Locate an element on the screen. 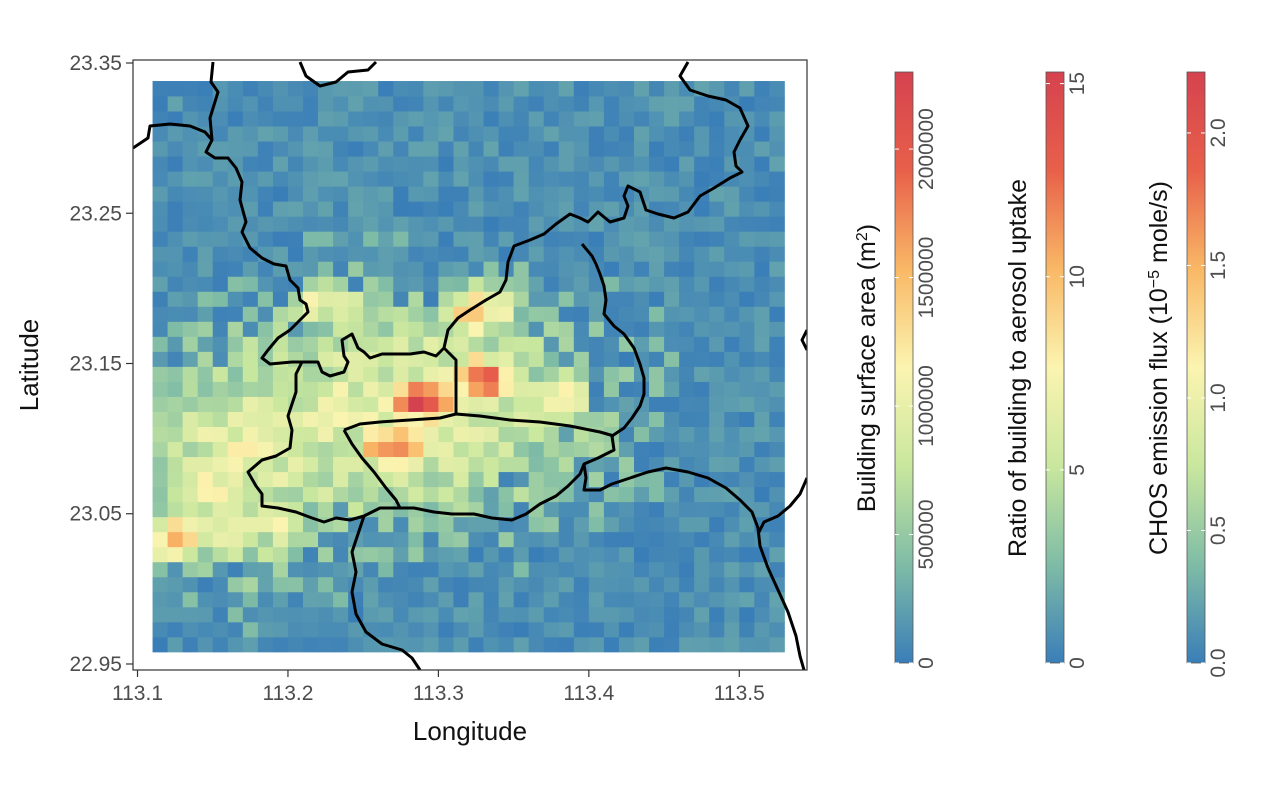 This screenshot has height=794, width=1270. y-axis-title: Latitude is located at coordinates (29, 365).